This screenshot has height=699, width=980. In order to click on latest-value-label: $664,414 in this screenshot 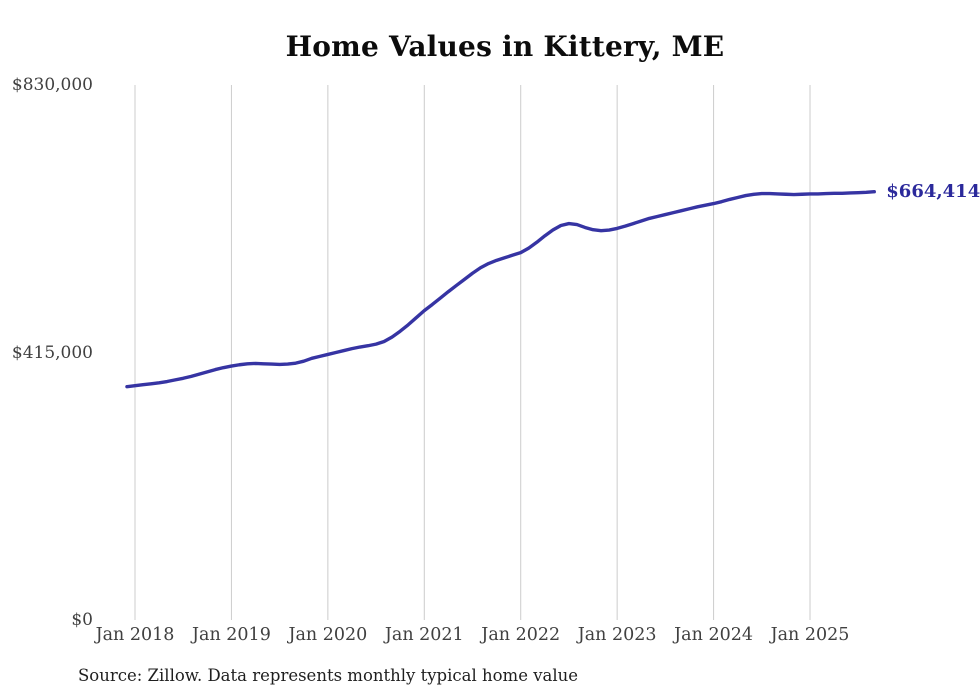, I will do `click(933, 191)`.